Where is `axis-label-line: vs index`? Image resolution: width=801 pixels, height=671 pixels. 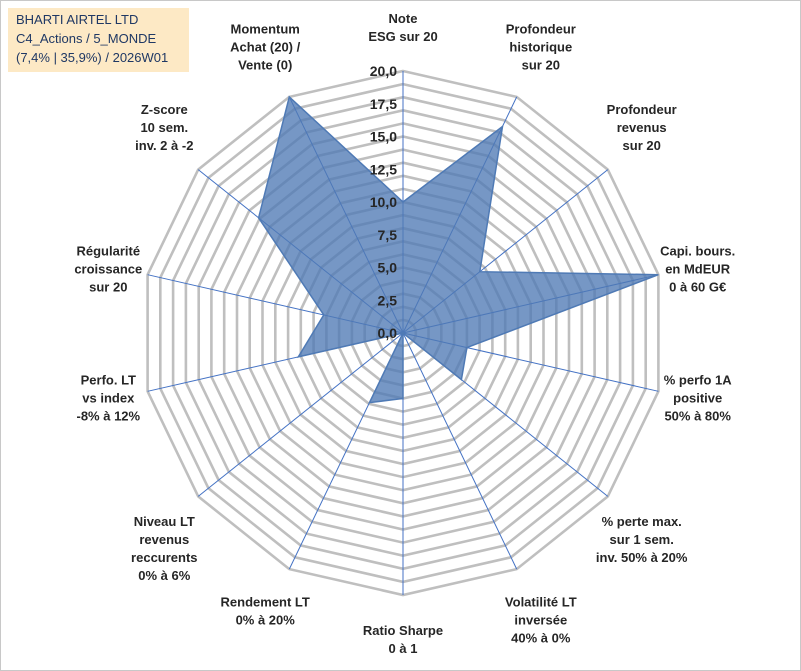 axis-label-line: vs index is located at coordinates (108, 398).